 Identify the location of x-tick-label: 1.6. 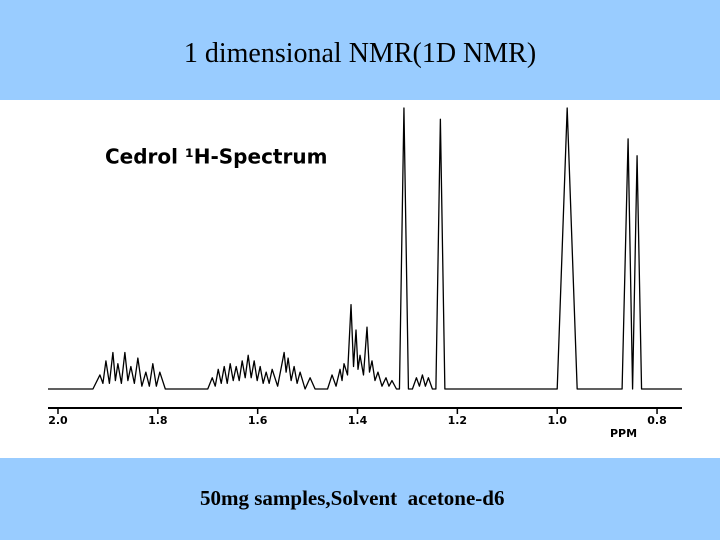
(258, 420).